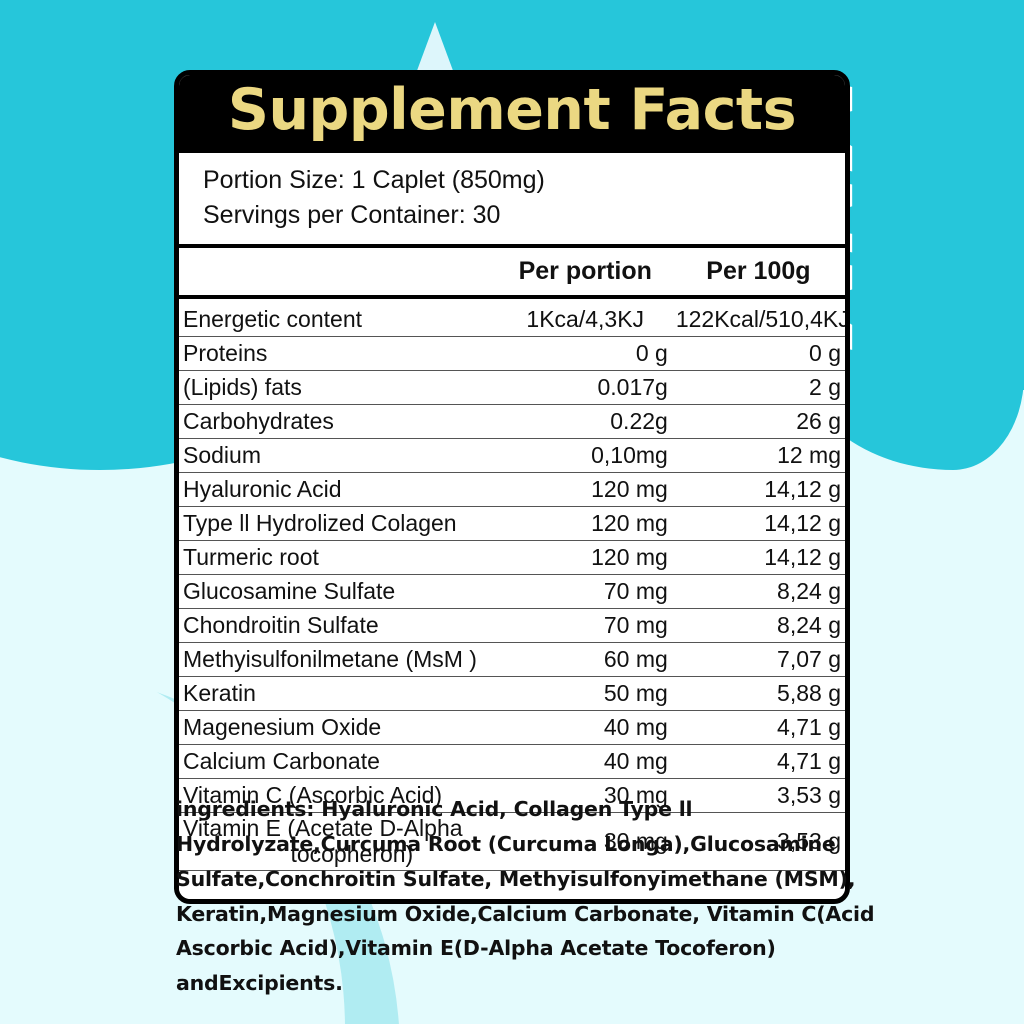 The image size is (1024, 1024). What do you see at coordinates (512, 387) in the screenshot?
I see `table-row: (Lipids) fats 0.017g 2 g` at bounding box center [512, 387].